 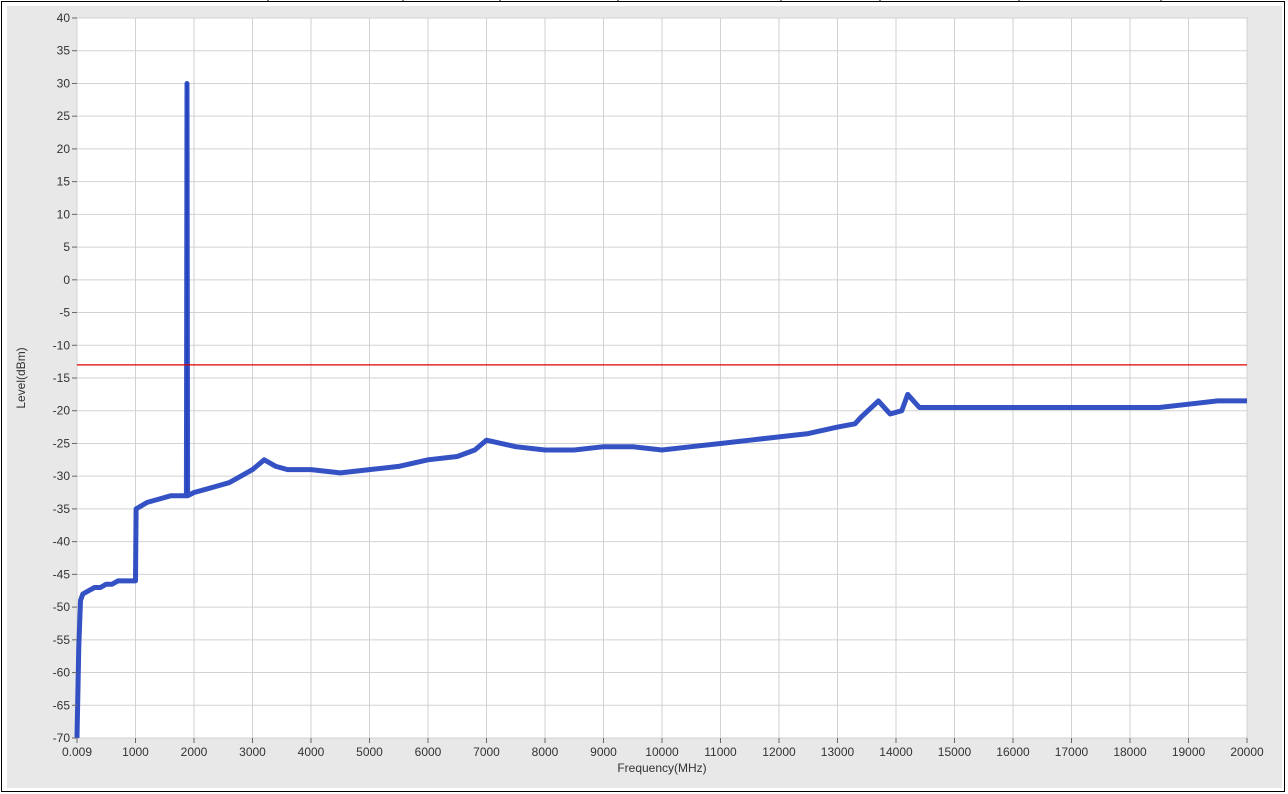 What do you see at coordinates (369, 752) in the screenshot?
I see `x-tick-label: 5000` at bounding box center [369, 752].